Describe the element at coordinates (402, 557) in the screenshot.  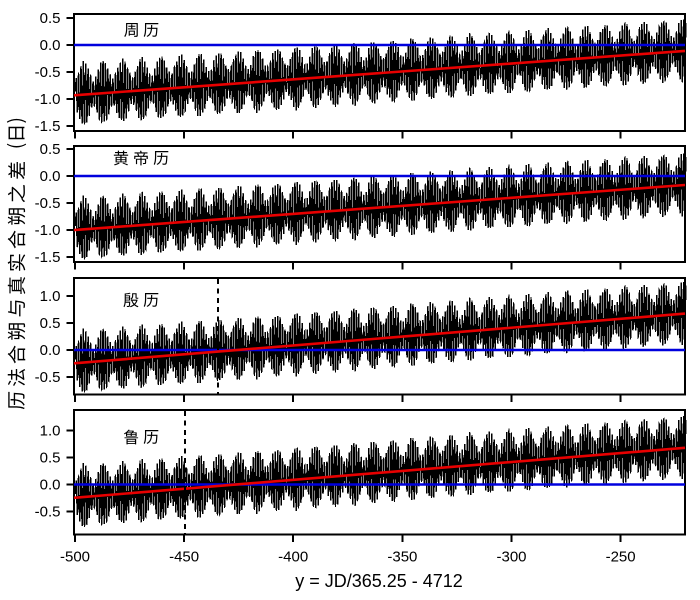
I see `svg-text: -350` at that location.